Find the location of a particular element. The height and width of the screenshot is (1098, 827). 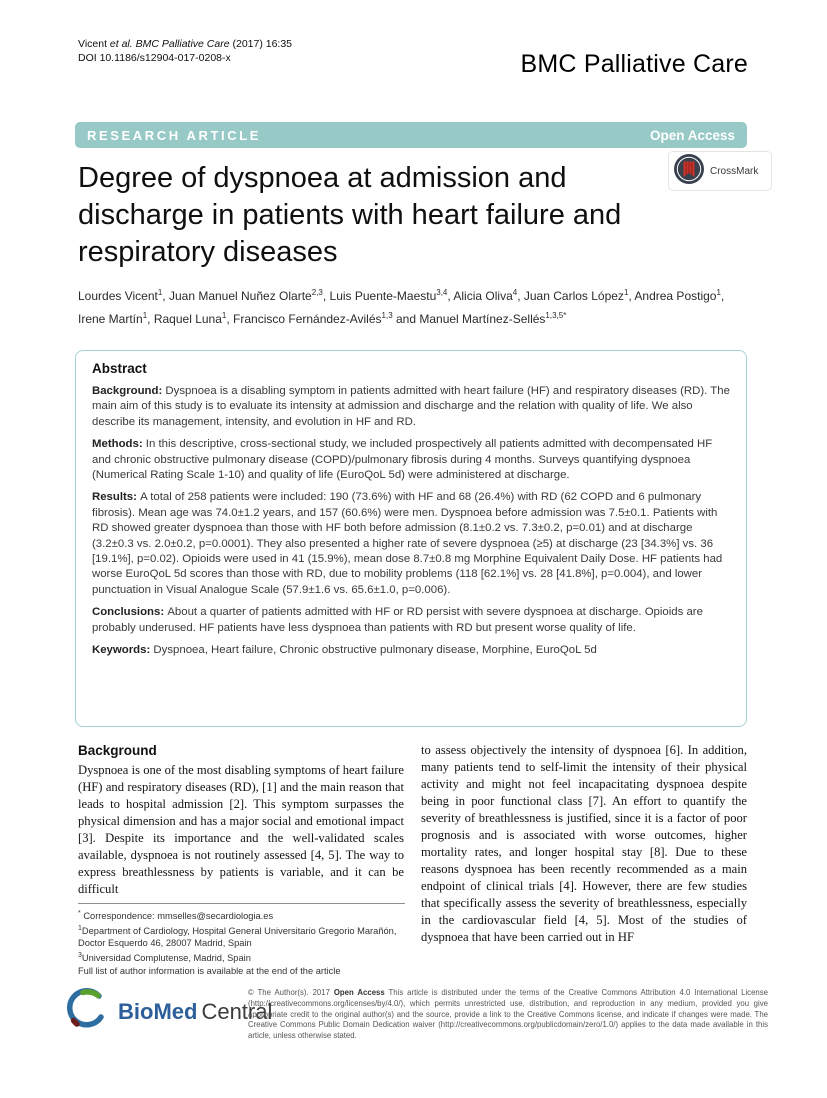

abstract-section-label: Conclusions: is located at coordinates (130, 612).